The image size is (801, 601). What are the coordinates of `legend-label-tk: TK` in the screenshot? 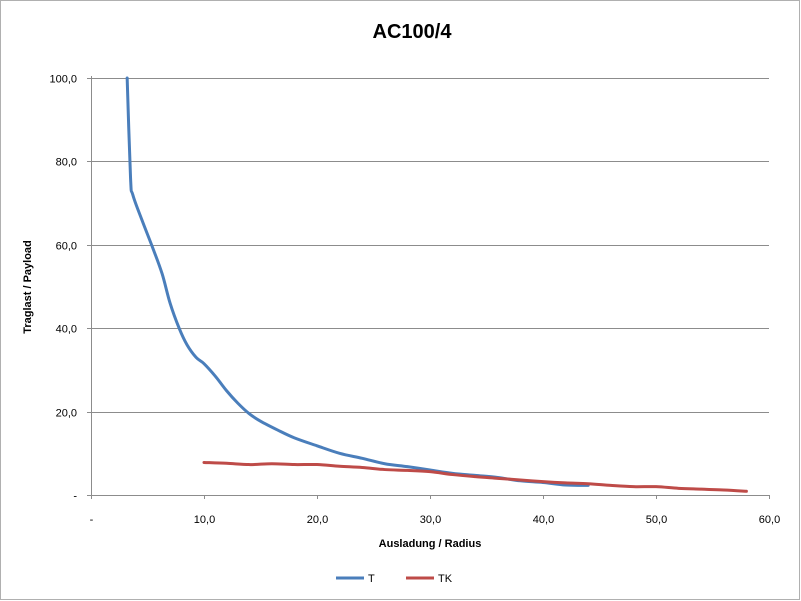 It's located at (445, 579).